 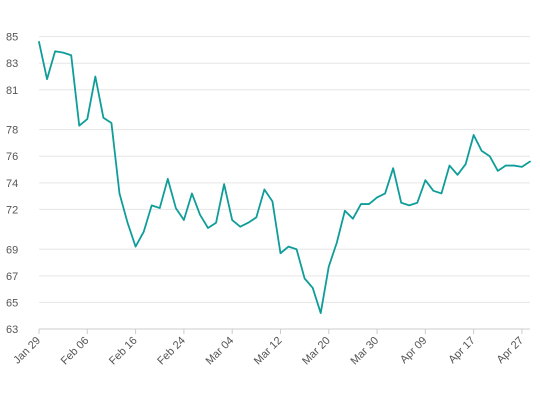 What do you see at coordinates (220, 351) in the screenshot?
I see `x-tick-label: Mar 04` at bounding box center [220, 351].